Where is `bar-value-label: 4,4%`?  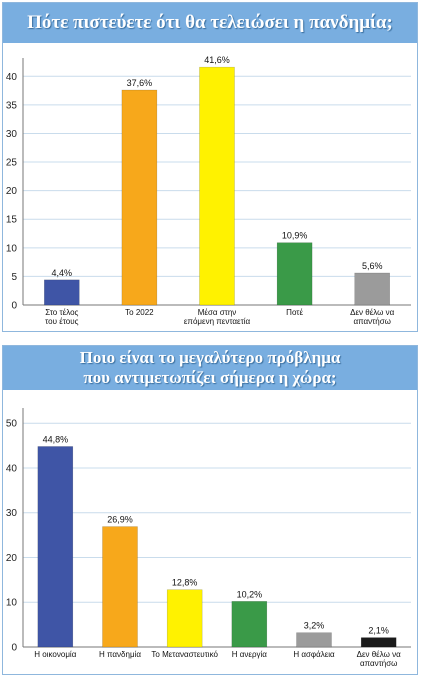 bar-value-label: 4,4% is located at coordinates (62, 273).